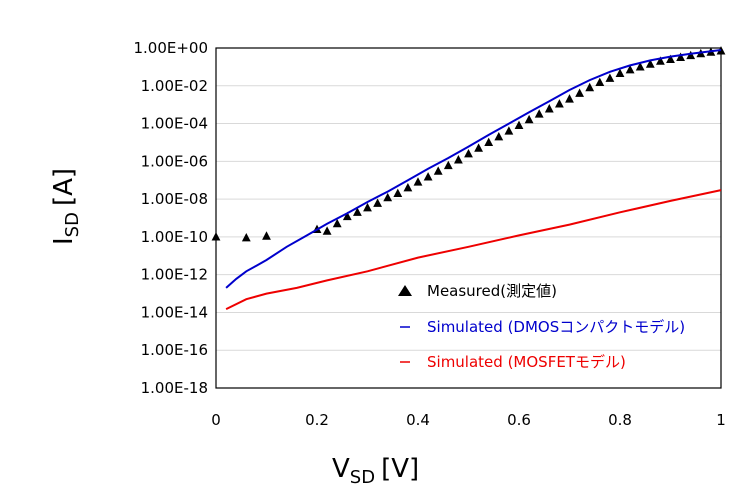 The height and width of the screenshot is (494, 746). I want to click on y-axis-title-sub: SD, so click(72, 224).